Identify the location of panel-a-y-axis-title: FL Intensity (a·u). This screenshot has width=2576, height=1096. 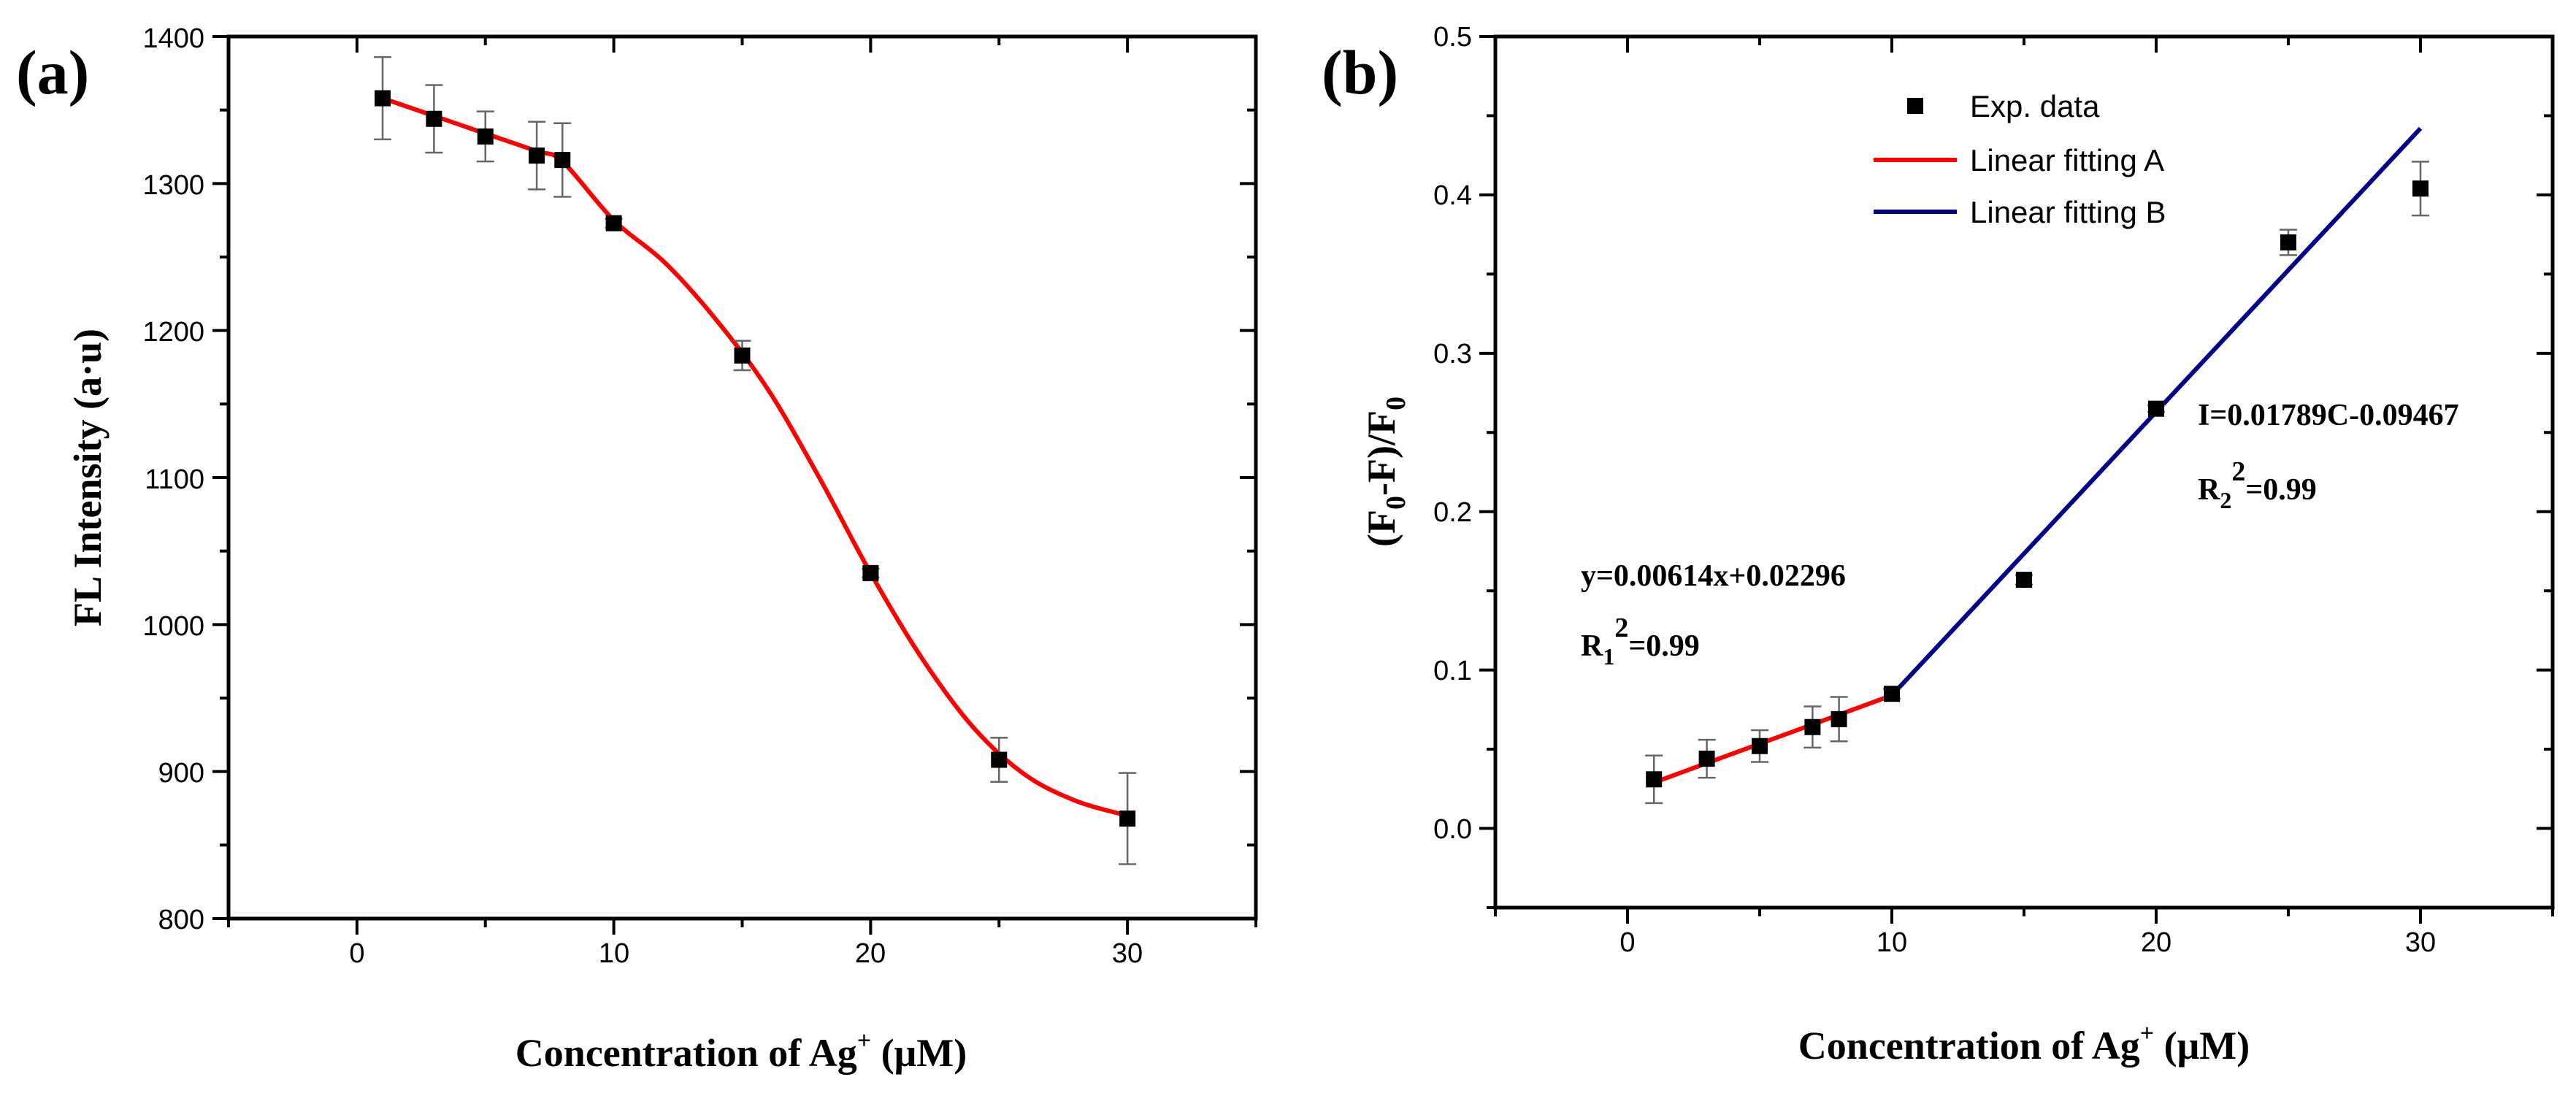
(88, 477).